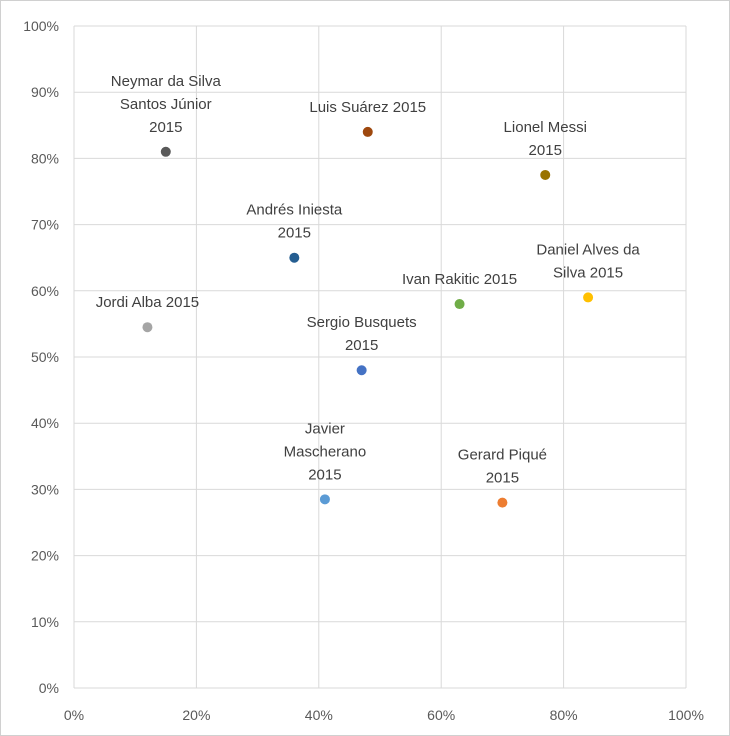 The height and width of the screenshot is (736, 730). What do you see at coordinates (45, 357) in the screenshot?
I see `y-tick-label: 50%` at bounding box center [45, 357].